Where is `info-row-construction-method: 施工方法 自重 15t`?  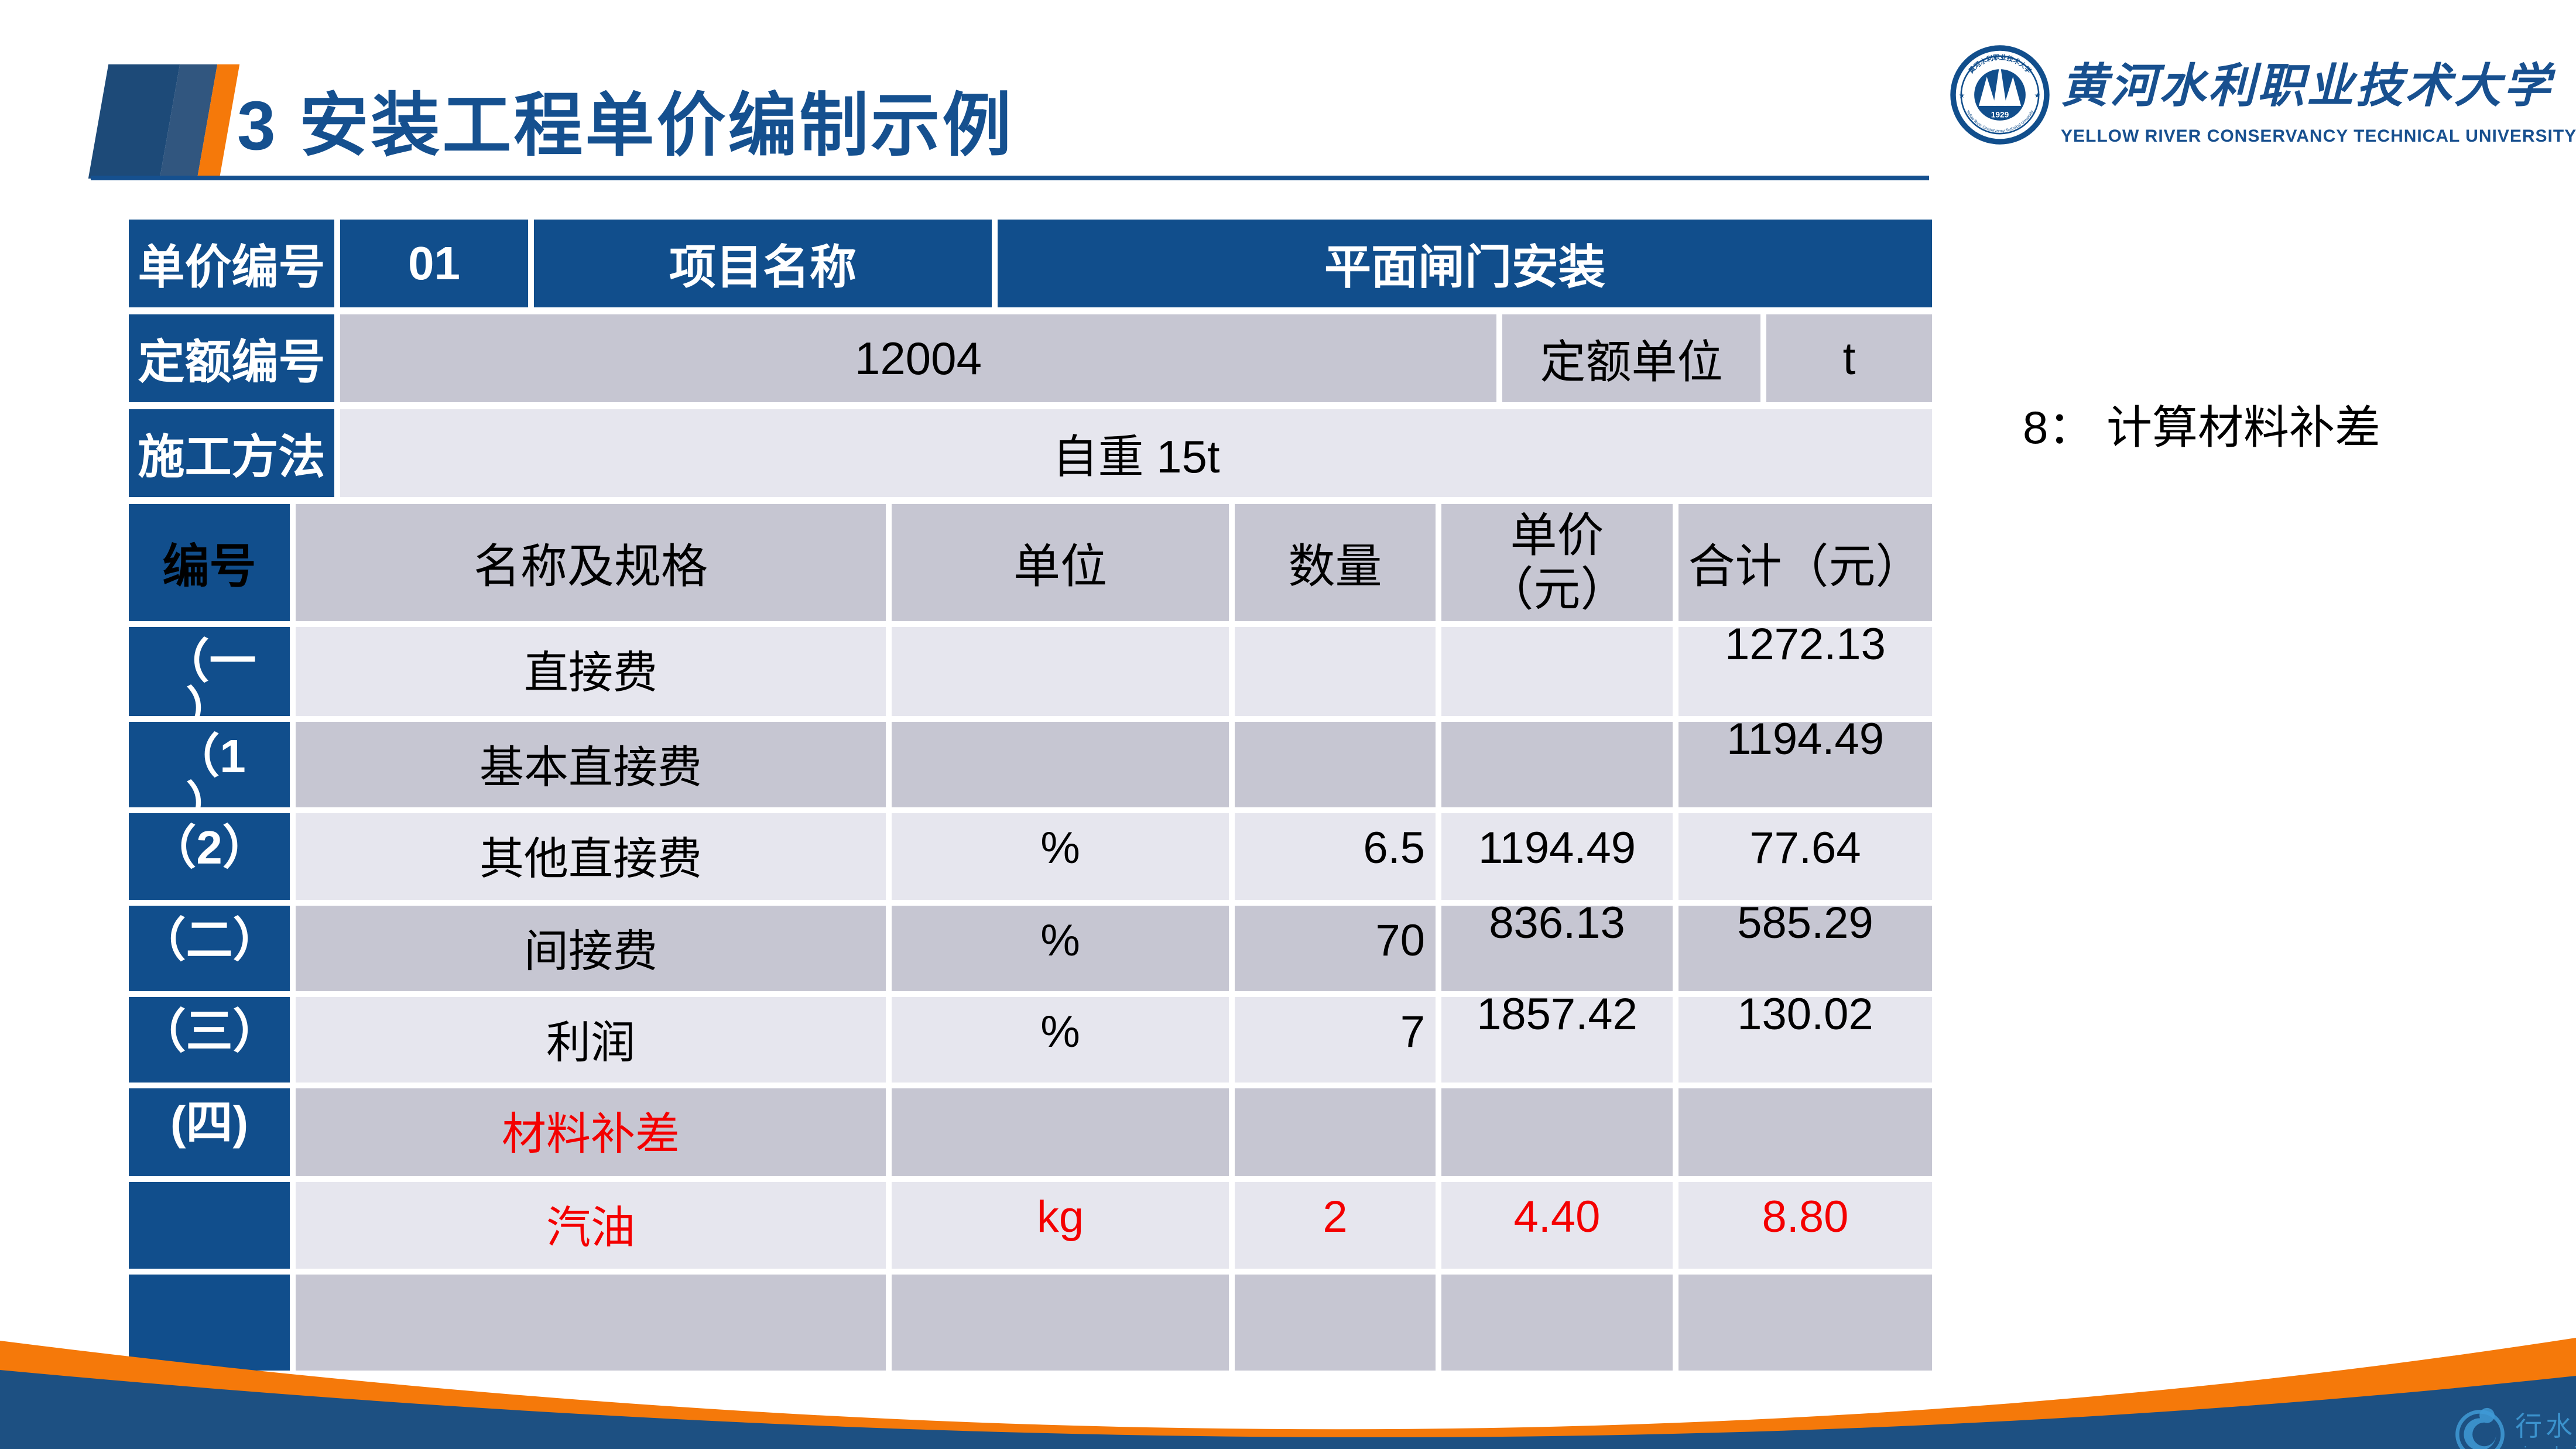 info-row-construction-method: 施工方法 自重 15t is located at coordinates (1030, 453).